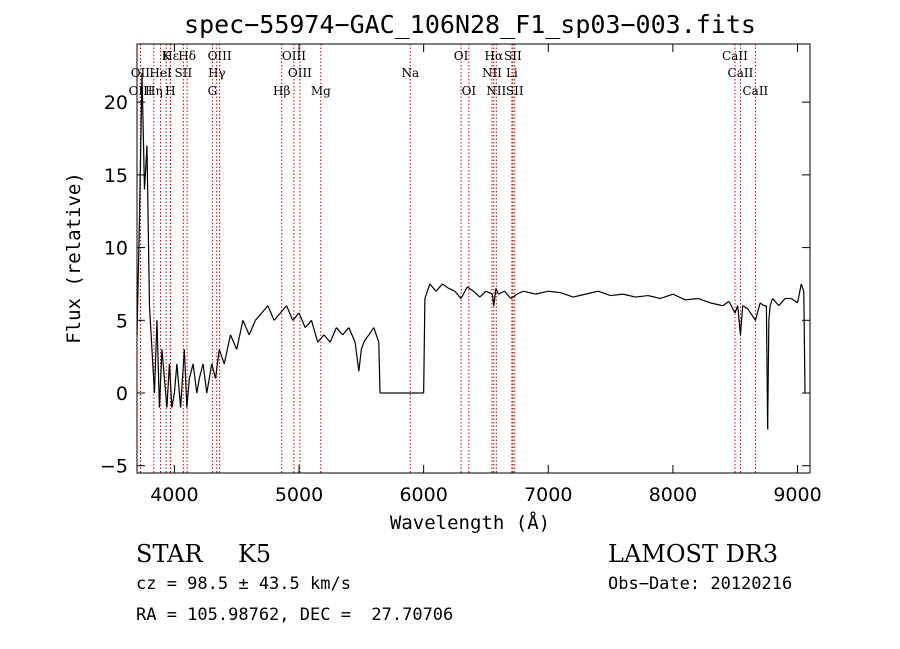  What do you see at coordinates (141, 73) in the screenshot?
I see `line-label-9: OII` at bounding box center [141, 73].